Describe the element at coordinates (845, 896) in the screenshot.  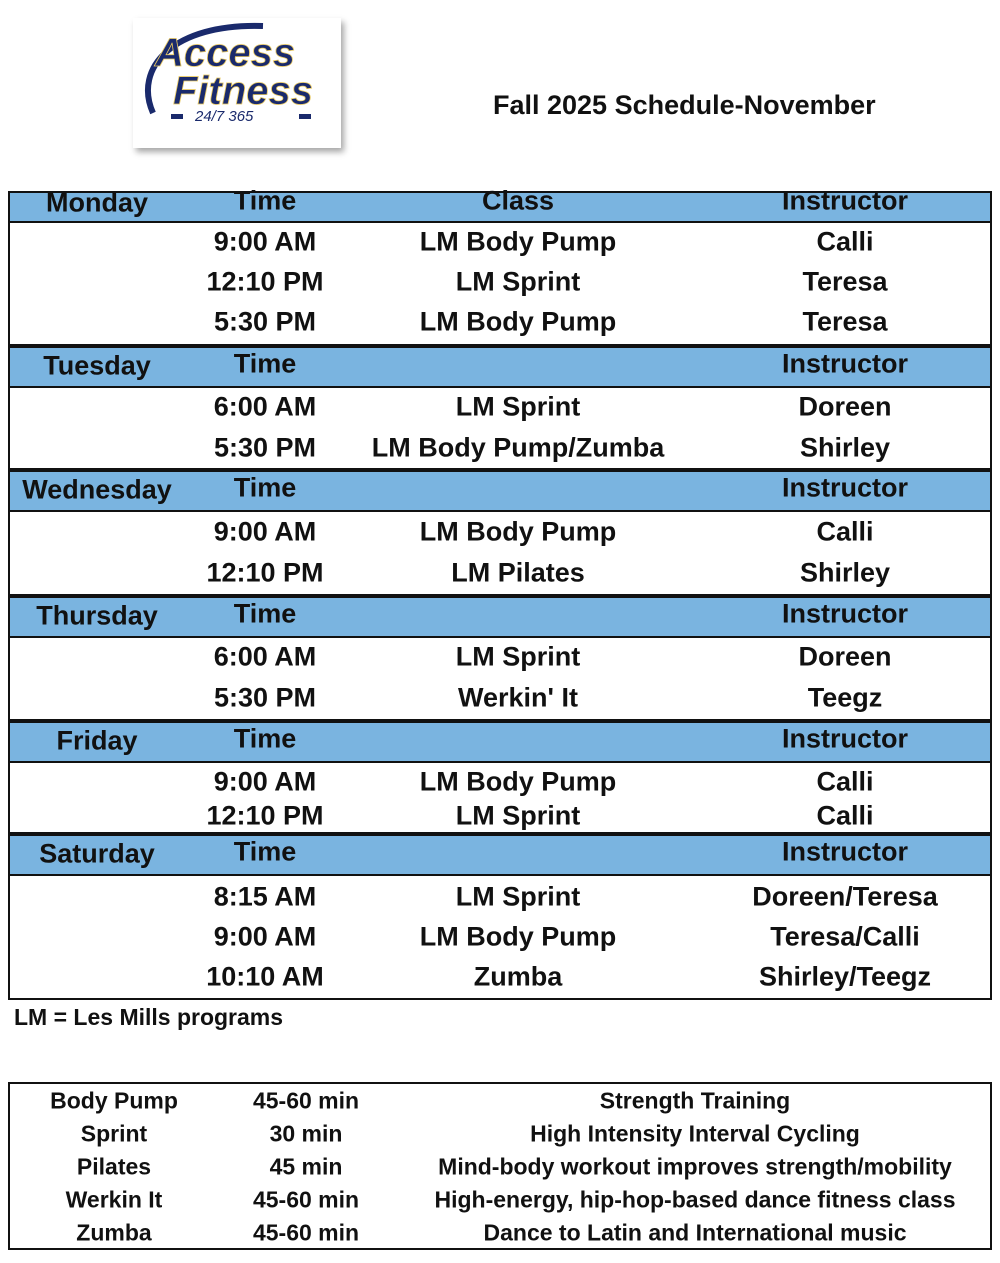
I see `session-instructor: Doreen/Teresa` at that location.